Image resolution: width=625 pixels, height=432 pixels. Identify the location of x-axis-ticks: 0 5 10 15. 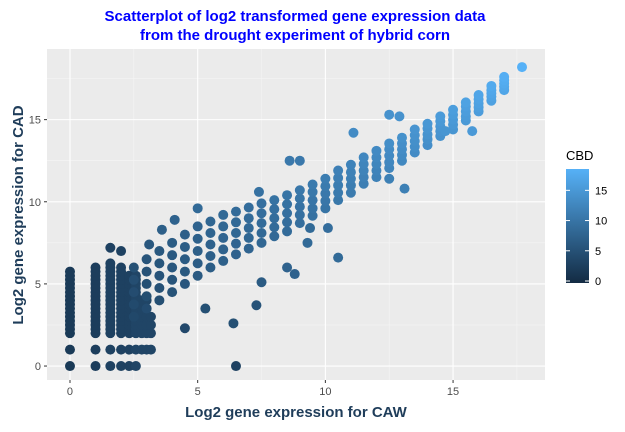
(263, 389).